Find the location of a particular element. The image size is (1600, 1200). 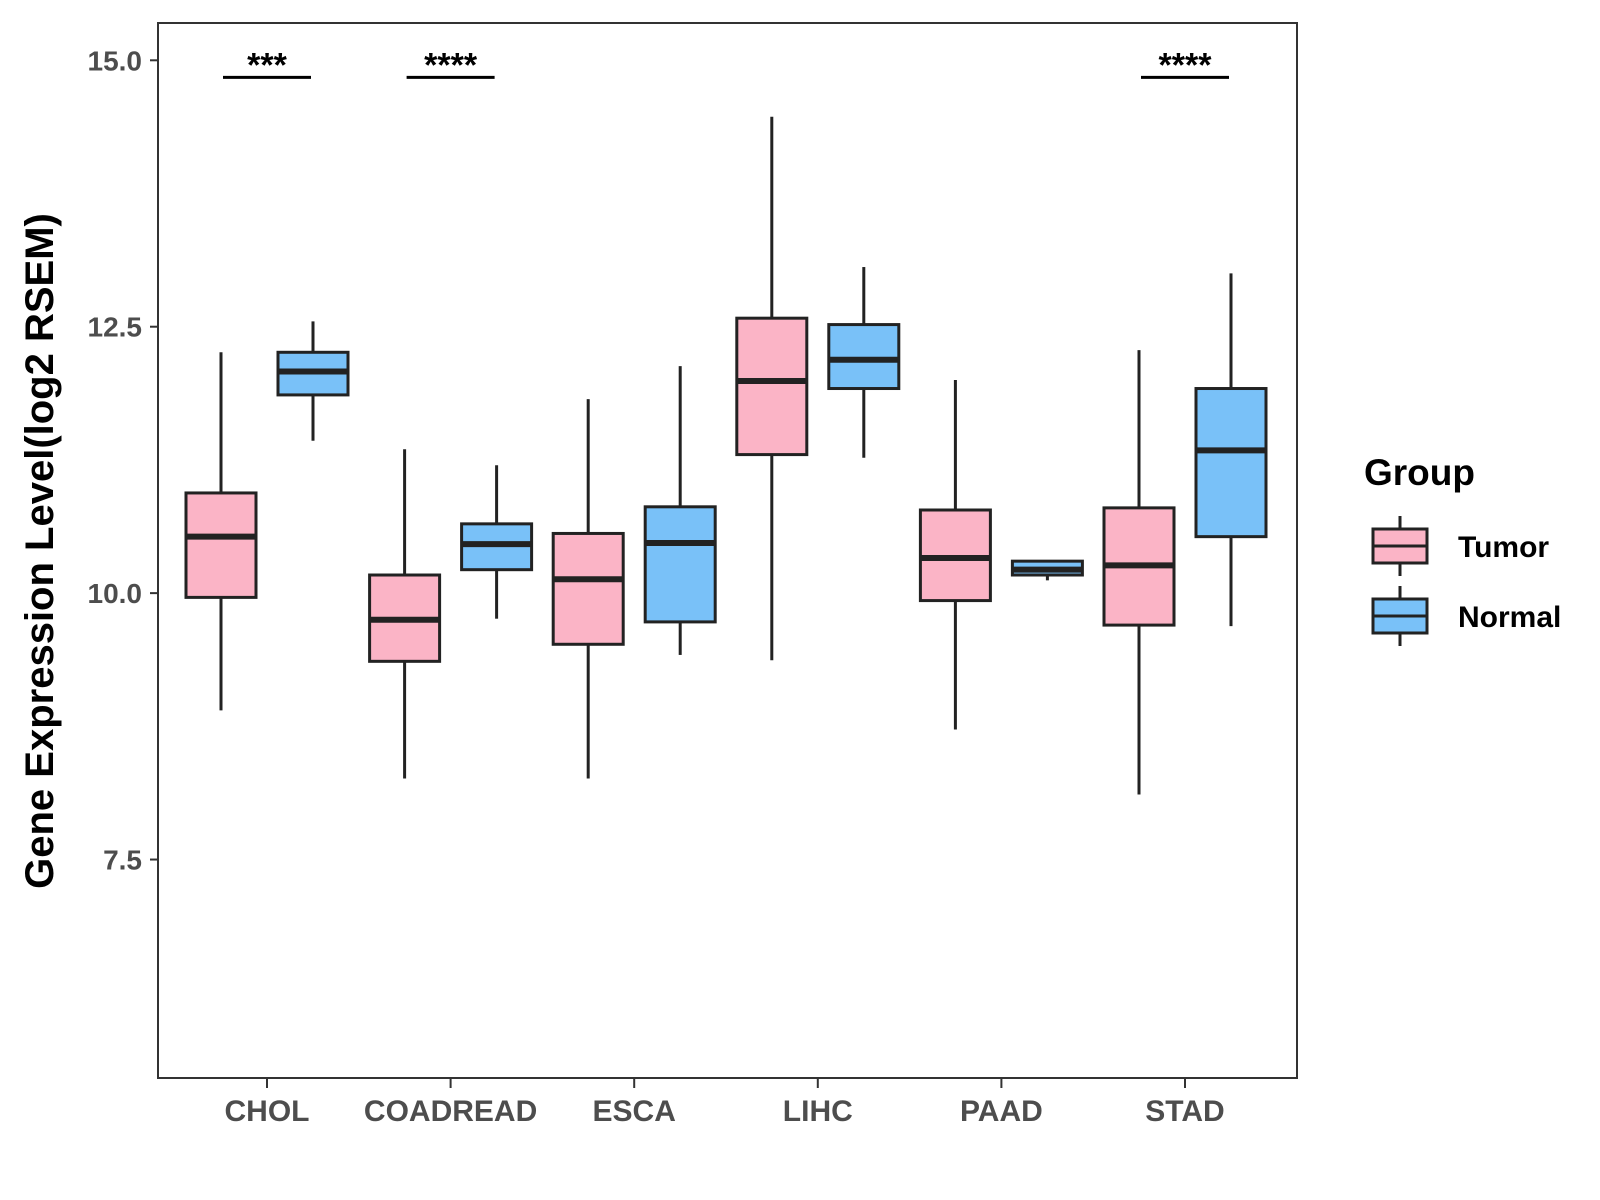

box-normal-esca is located at coordinates (680, 510).